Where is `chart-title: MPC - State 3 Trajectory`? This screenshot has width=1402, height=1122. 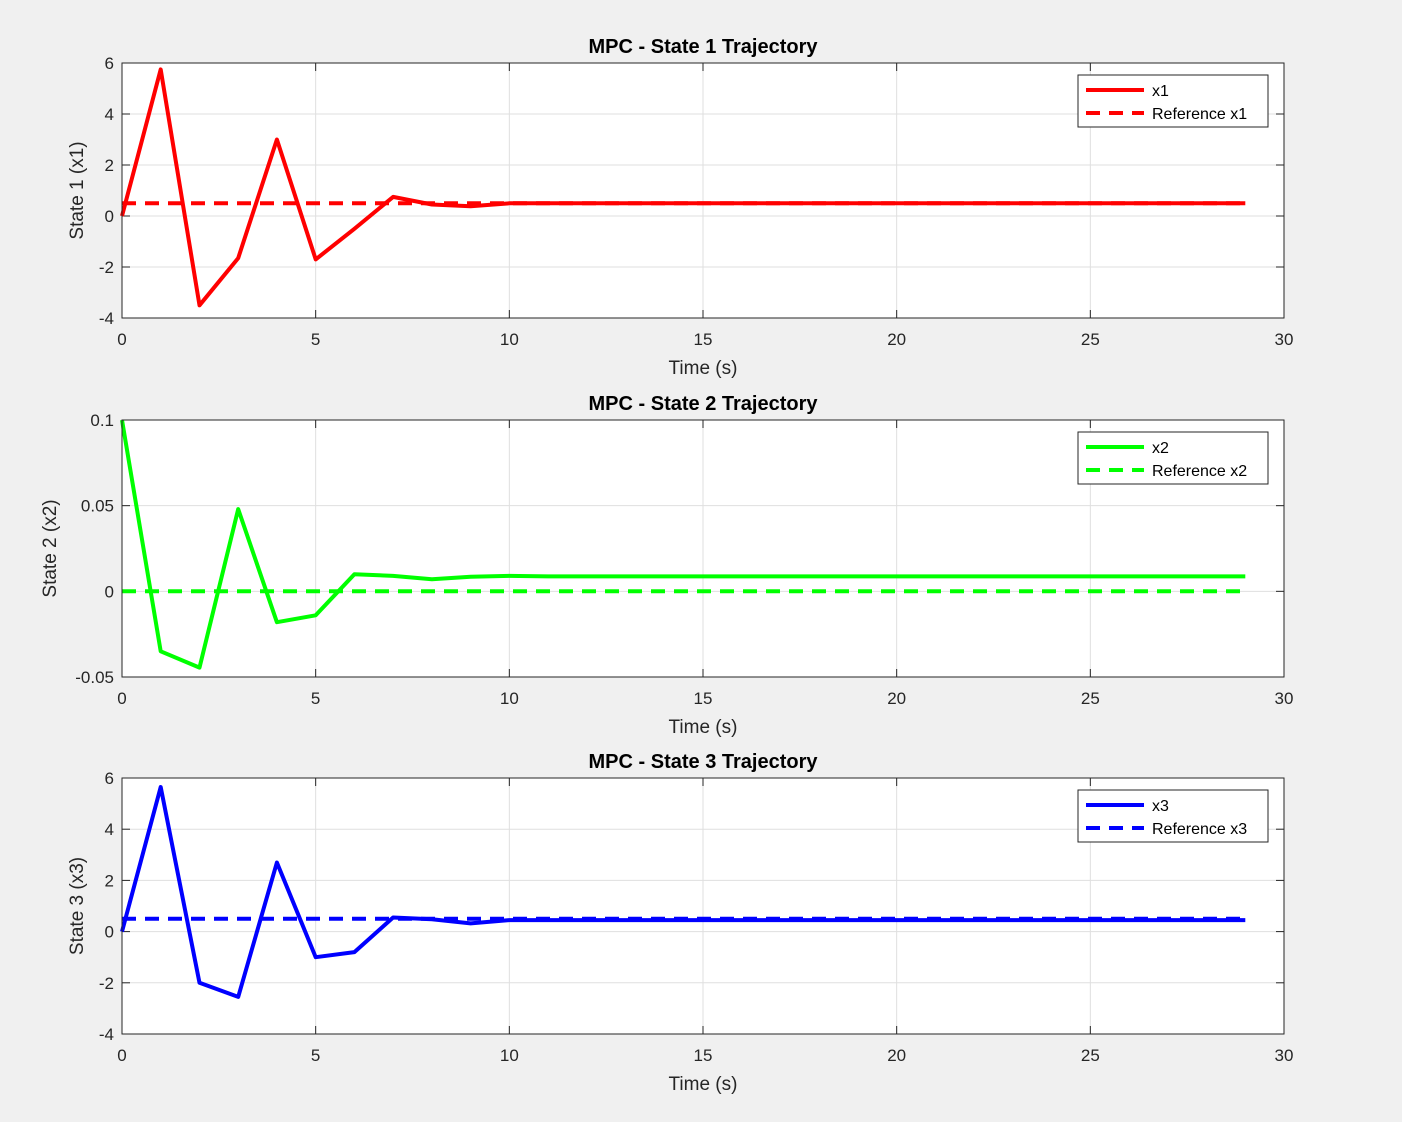
chart-title: MPC - State 3 Trajectory is located at coordinates (704, 762).